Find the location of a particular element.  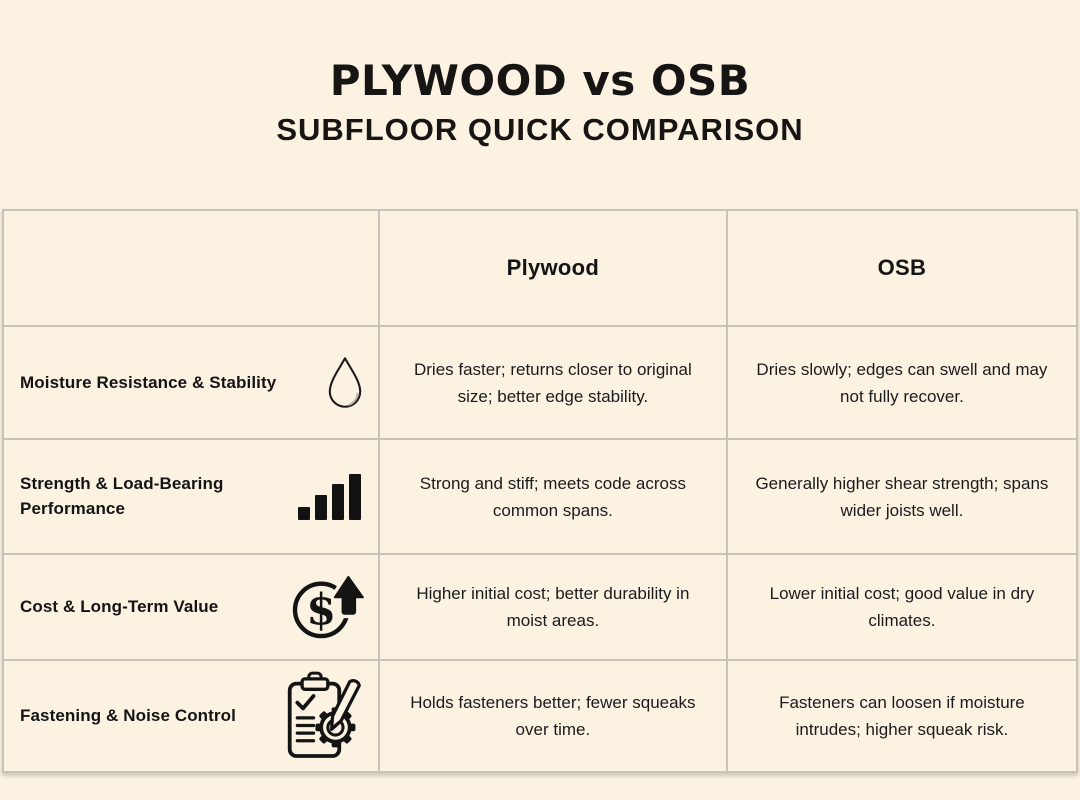

row-label-cell: Moisture Resistance & Stability is located at coordinates (191, 383).